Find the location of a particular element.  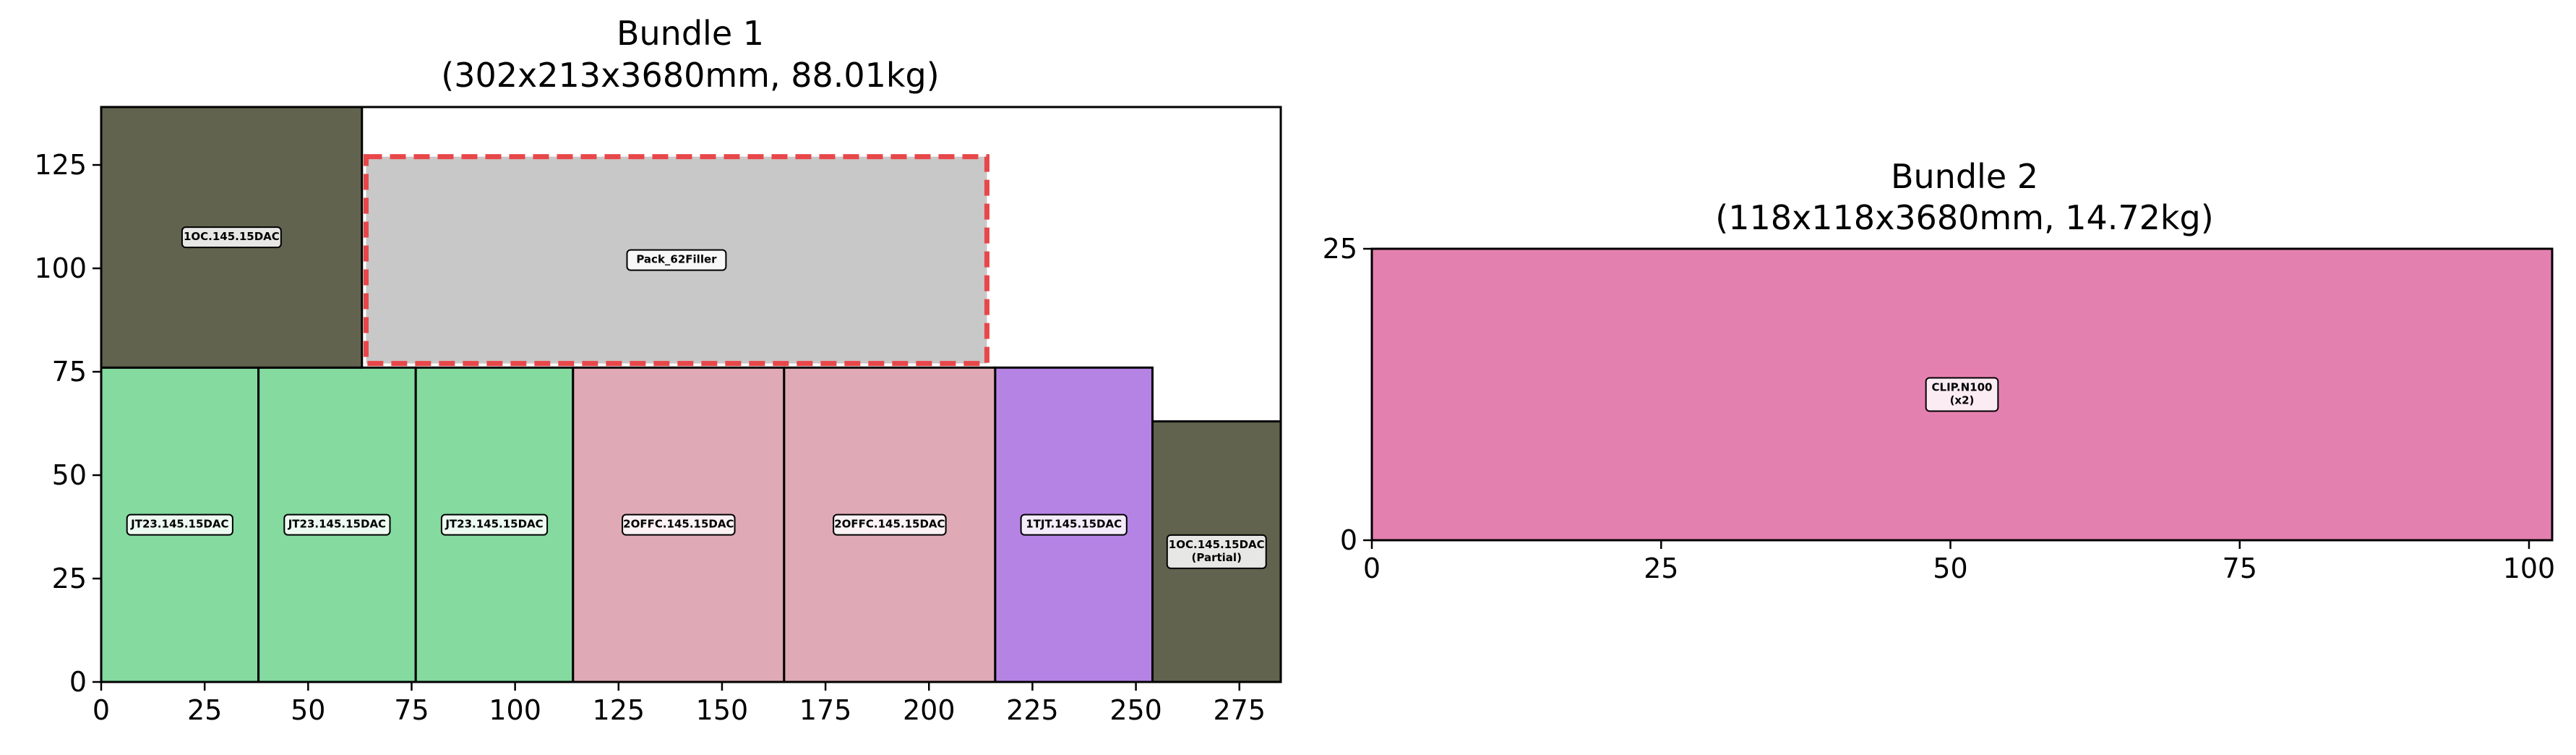

bundle-1-box-0-label: JT23.145.15DAC is located at coordinates (179, 524).